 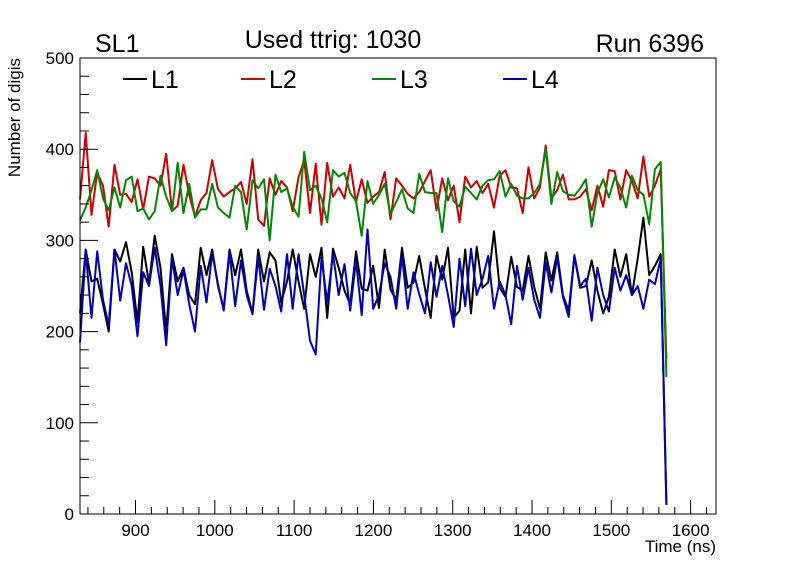 What do you see at coordinates (165, 80) in the screenshot?
I see `legend-label-l1: L1` at bounding box center [165, 80].